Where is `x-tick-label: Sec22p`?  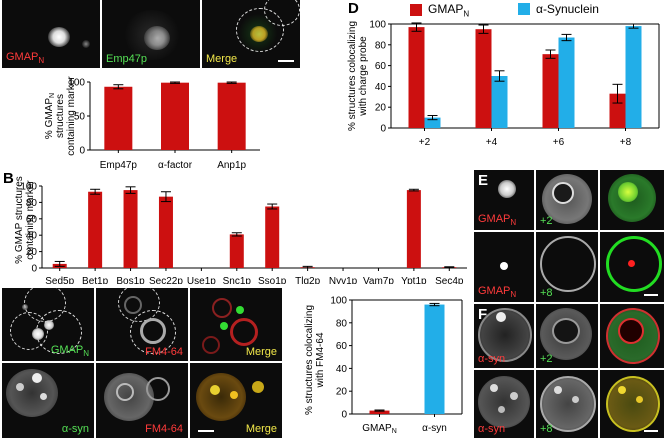 x-tick-label: Sec22p is located at coordinates (166, 280).